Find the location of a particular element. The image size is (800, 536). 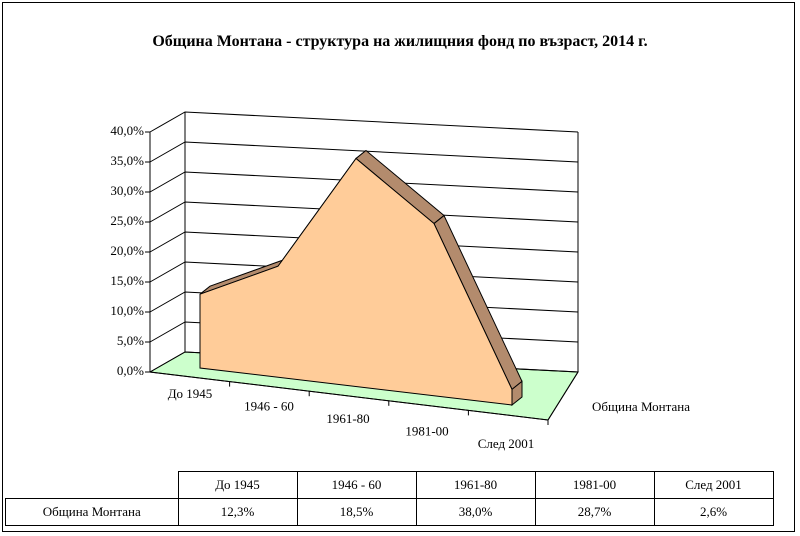

x-tick-label: 1981-00 is located at coordinates (426, 430).